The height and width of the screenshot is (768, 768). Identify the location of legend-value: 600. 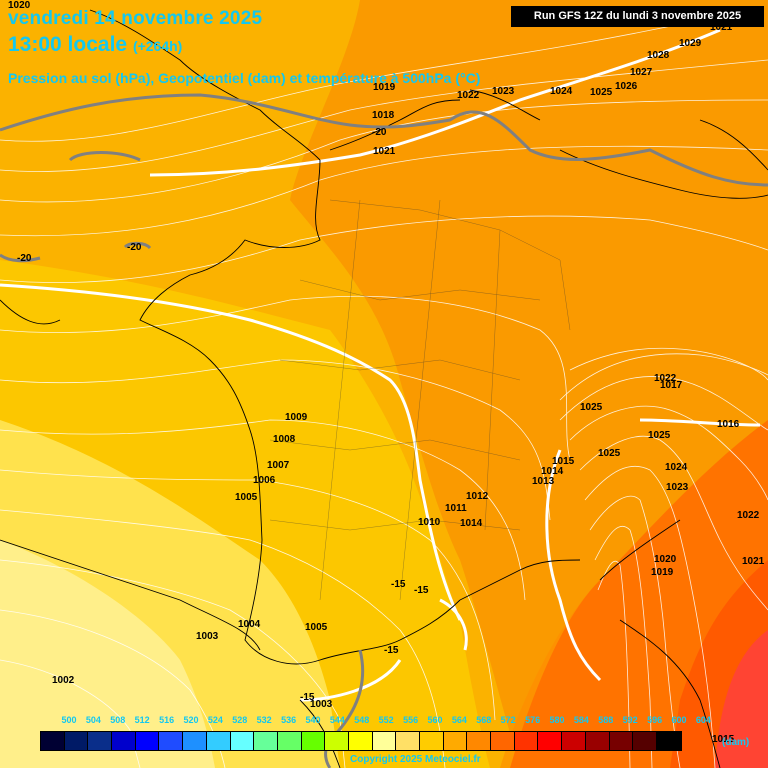
(679, 720).